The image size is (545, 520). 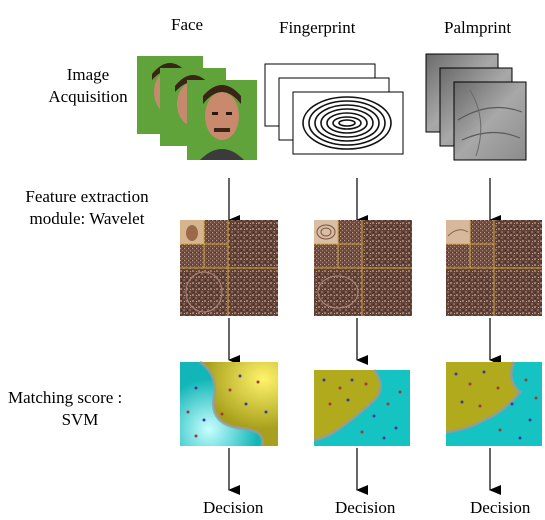 What do you see at coordinates (476, 107) in the screenshot?
I see `palmprint-image-stack` at bounding box center [476, 107].